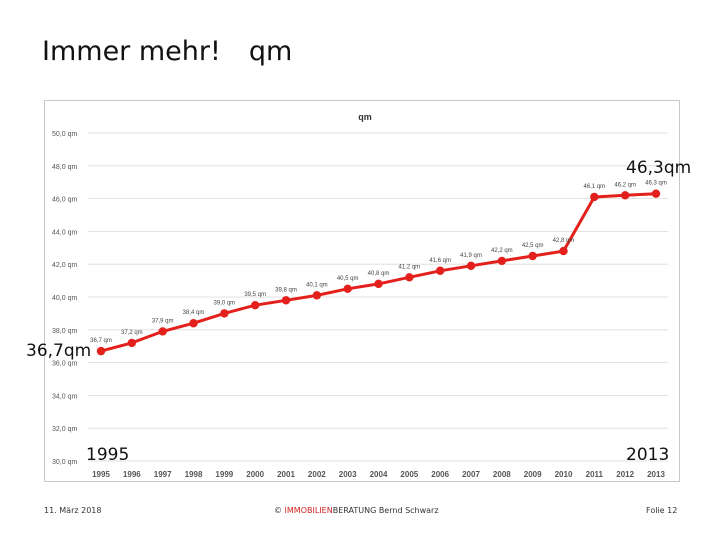  What do you see at coordinates (385, 510) in the screenshot?
I see `footer-company-name: BERATUNG Bernd Schwarz` at bounding box center [385, 510].